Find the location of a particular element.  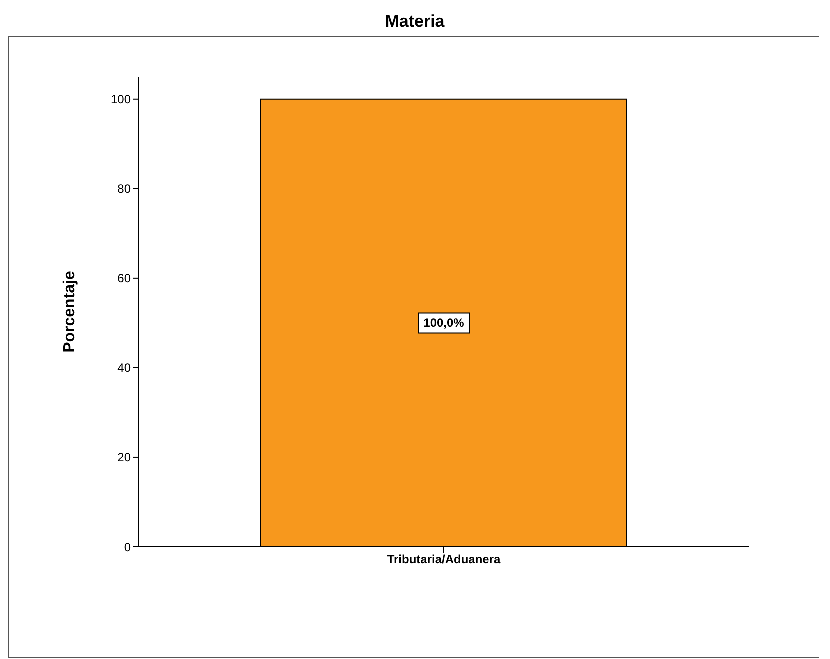

y-tick-label: 100 is located at coordinates (121, 99).